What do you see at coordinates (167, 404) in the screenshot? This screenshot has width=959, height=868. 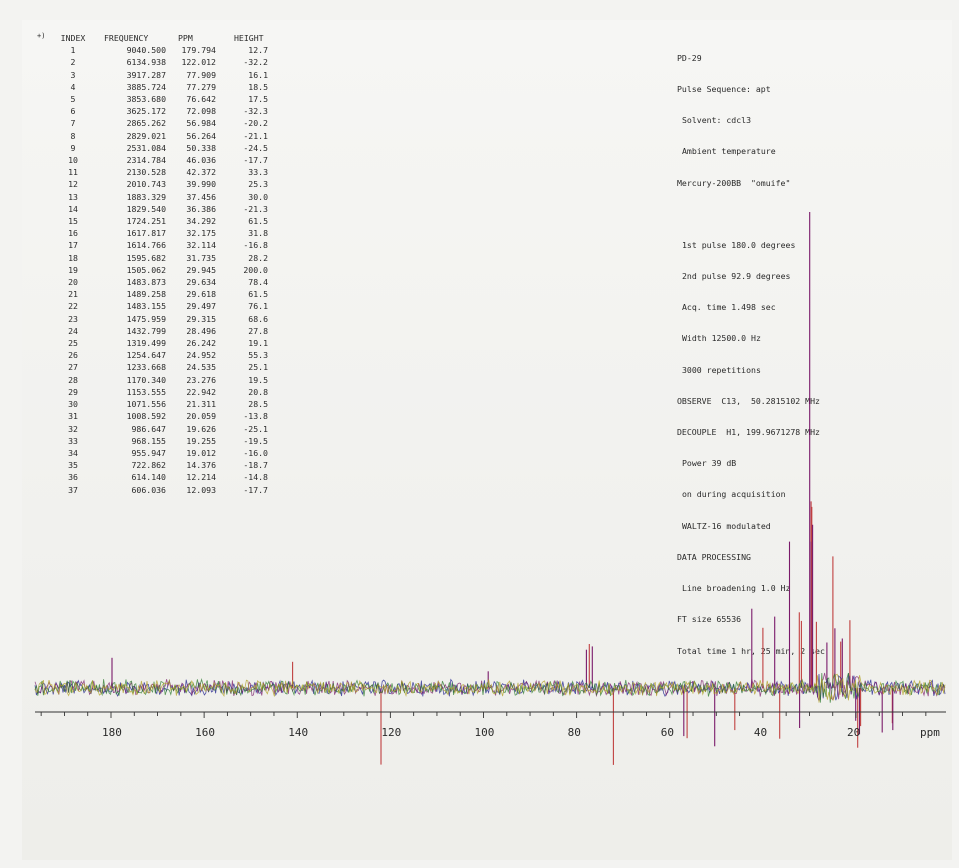 I see `peak-table-row: 30 1071.556 21.311 28.5` at bounding box center [167, 404].